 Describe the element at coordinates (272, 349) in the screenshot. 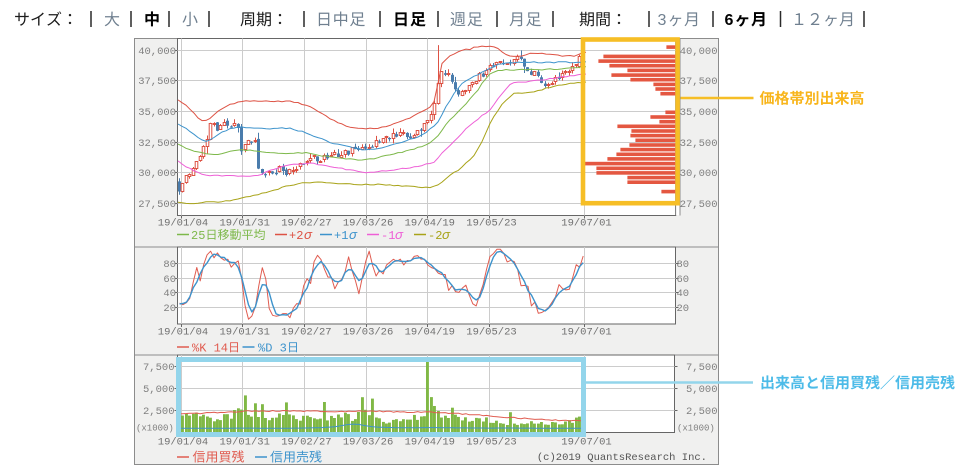

I see `svg-text: %D 3` at that location.